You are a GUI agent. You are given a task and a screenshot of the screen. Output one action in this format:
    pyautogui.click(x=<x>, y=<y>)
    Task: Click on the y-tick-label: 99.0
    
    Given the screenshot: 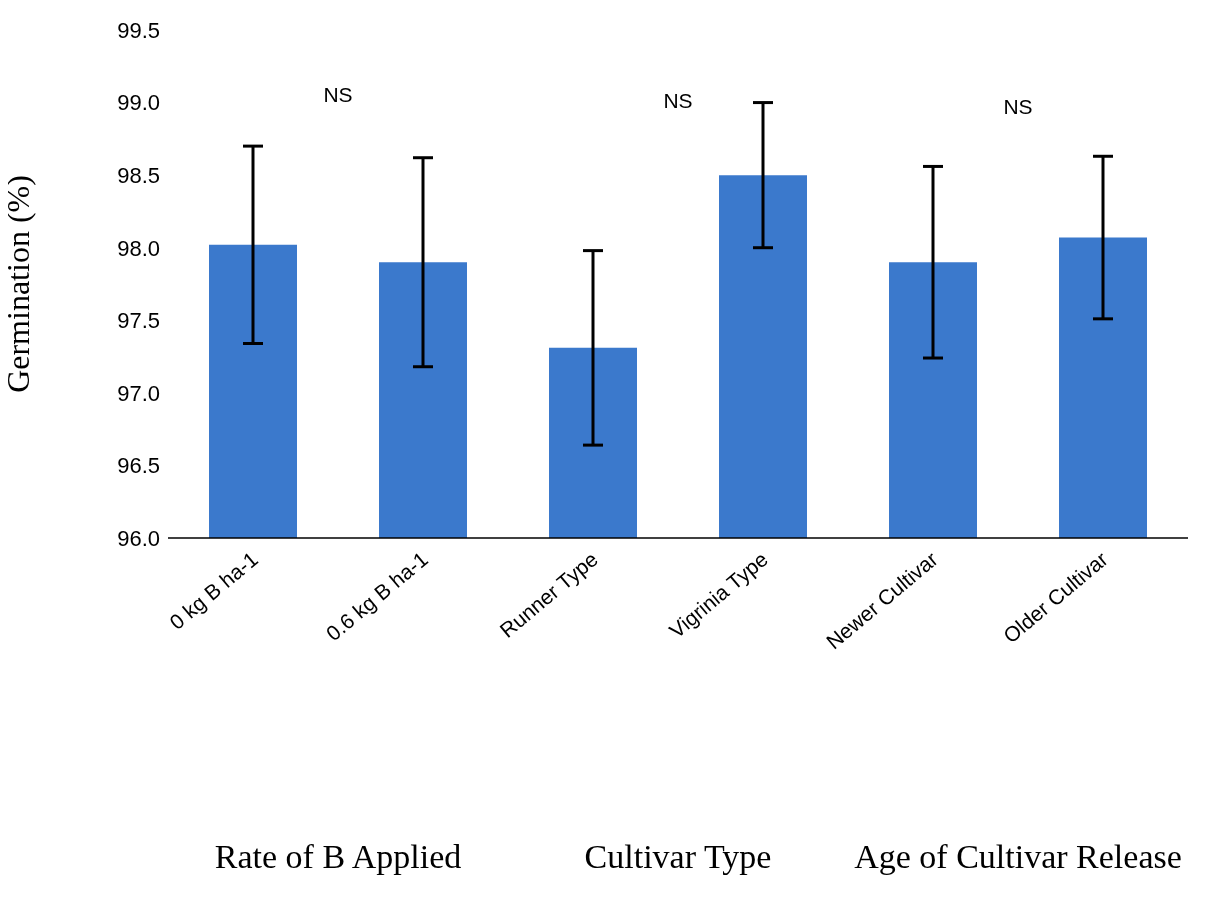 What is the action you would take?
    pyautogui.click(x=138, y=103)
    